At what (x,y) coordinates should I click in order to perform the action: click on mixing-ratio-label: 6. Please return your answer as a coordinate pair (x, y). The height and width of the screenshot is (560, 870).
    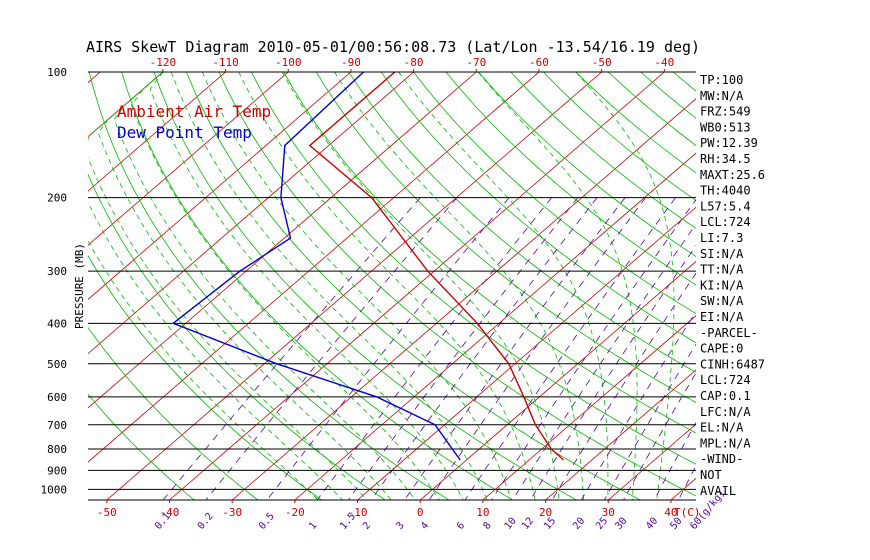
    Looking at the image, I should click on (461, 526).